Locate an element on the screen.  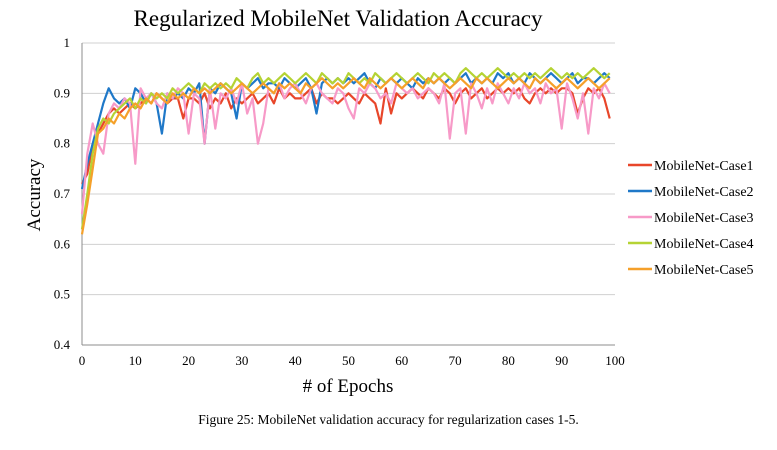
y-tick-label: 0.7 is located at coordinates (62, 193).